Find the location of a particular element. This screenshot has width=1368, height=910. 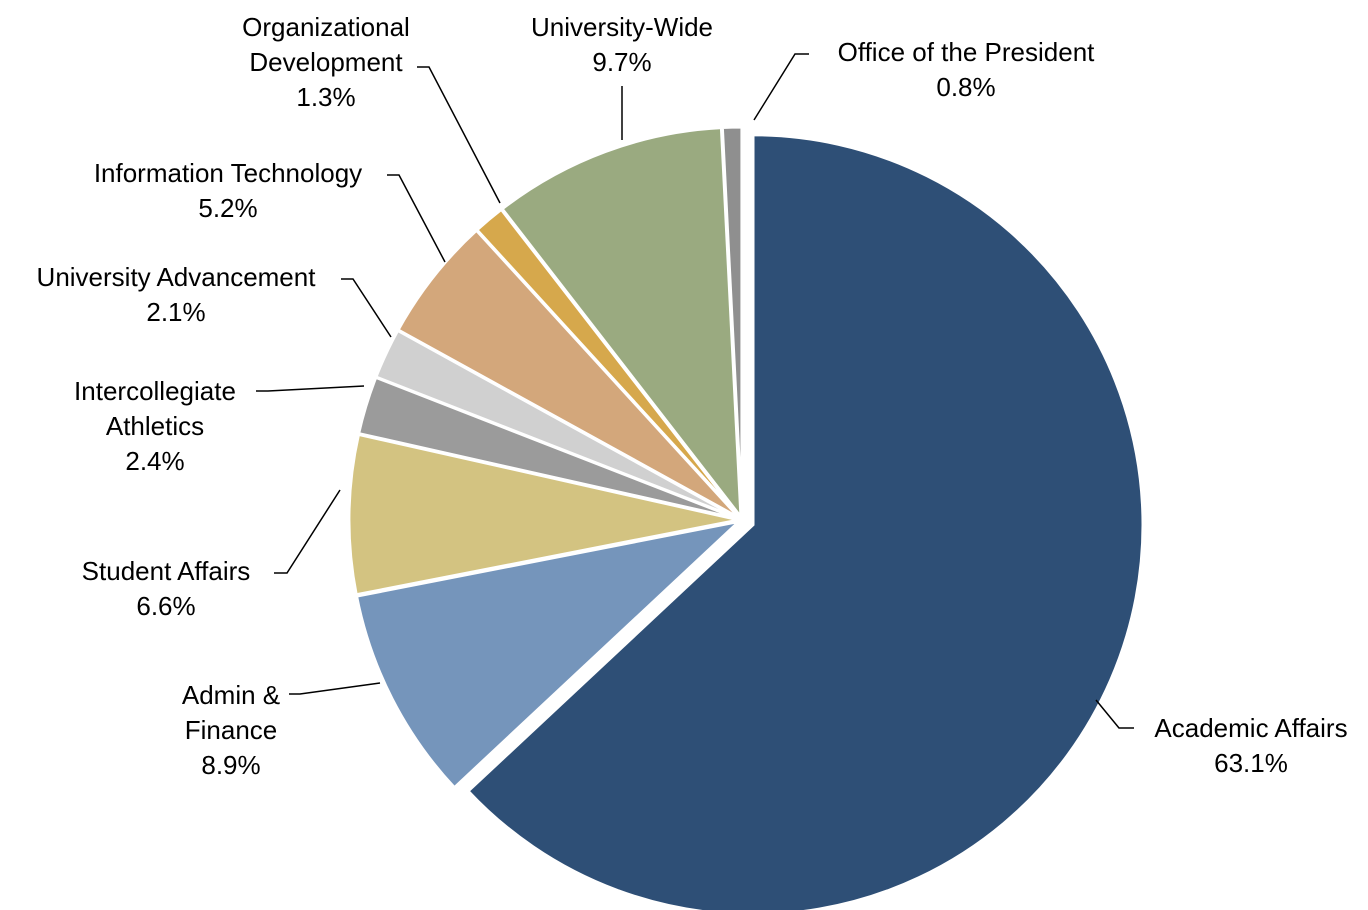

slice-label-admin-and-finance: Admin & Finance 8.9% is located at coordinates (231, 730).